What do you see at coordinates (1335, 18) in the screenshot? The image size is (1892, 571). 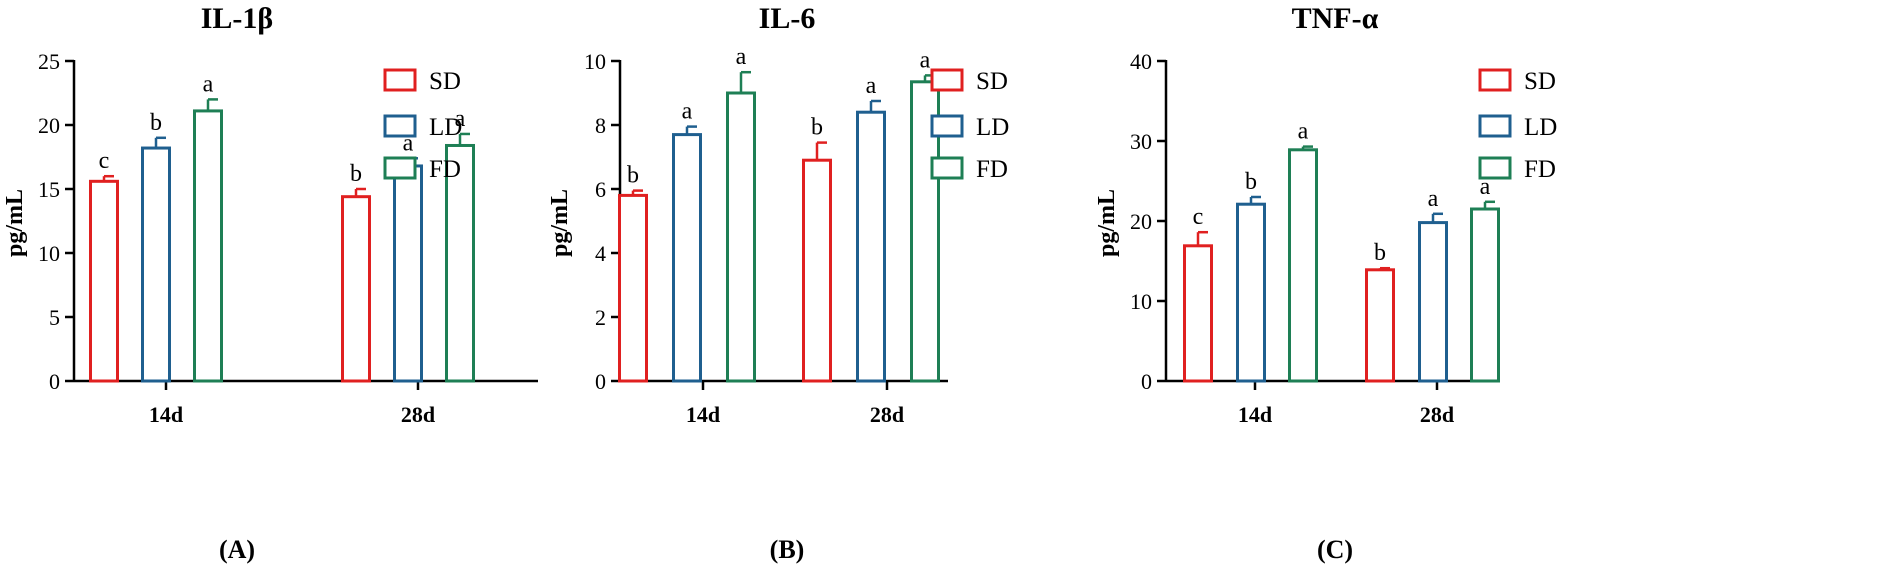 I see `chart-title: TNF-α` at bounding box center [1335, 18].